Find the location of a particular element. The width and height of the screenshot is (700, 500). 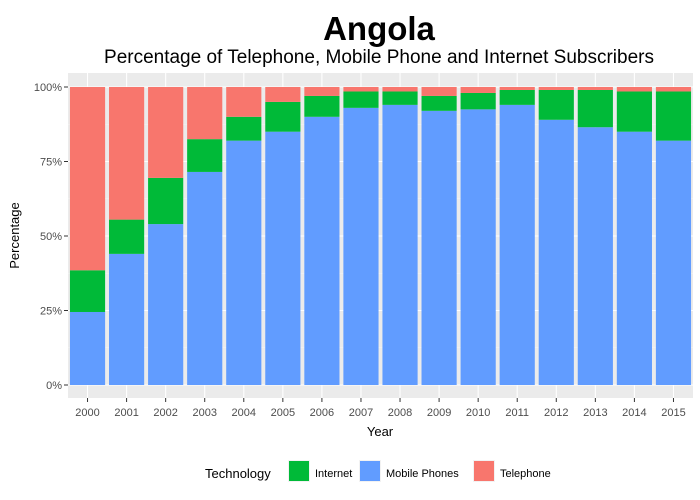

bar-telephone-2003 is located at coordinates (205, 113).